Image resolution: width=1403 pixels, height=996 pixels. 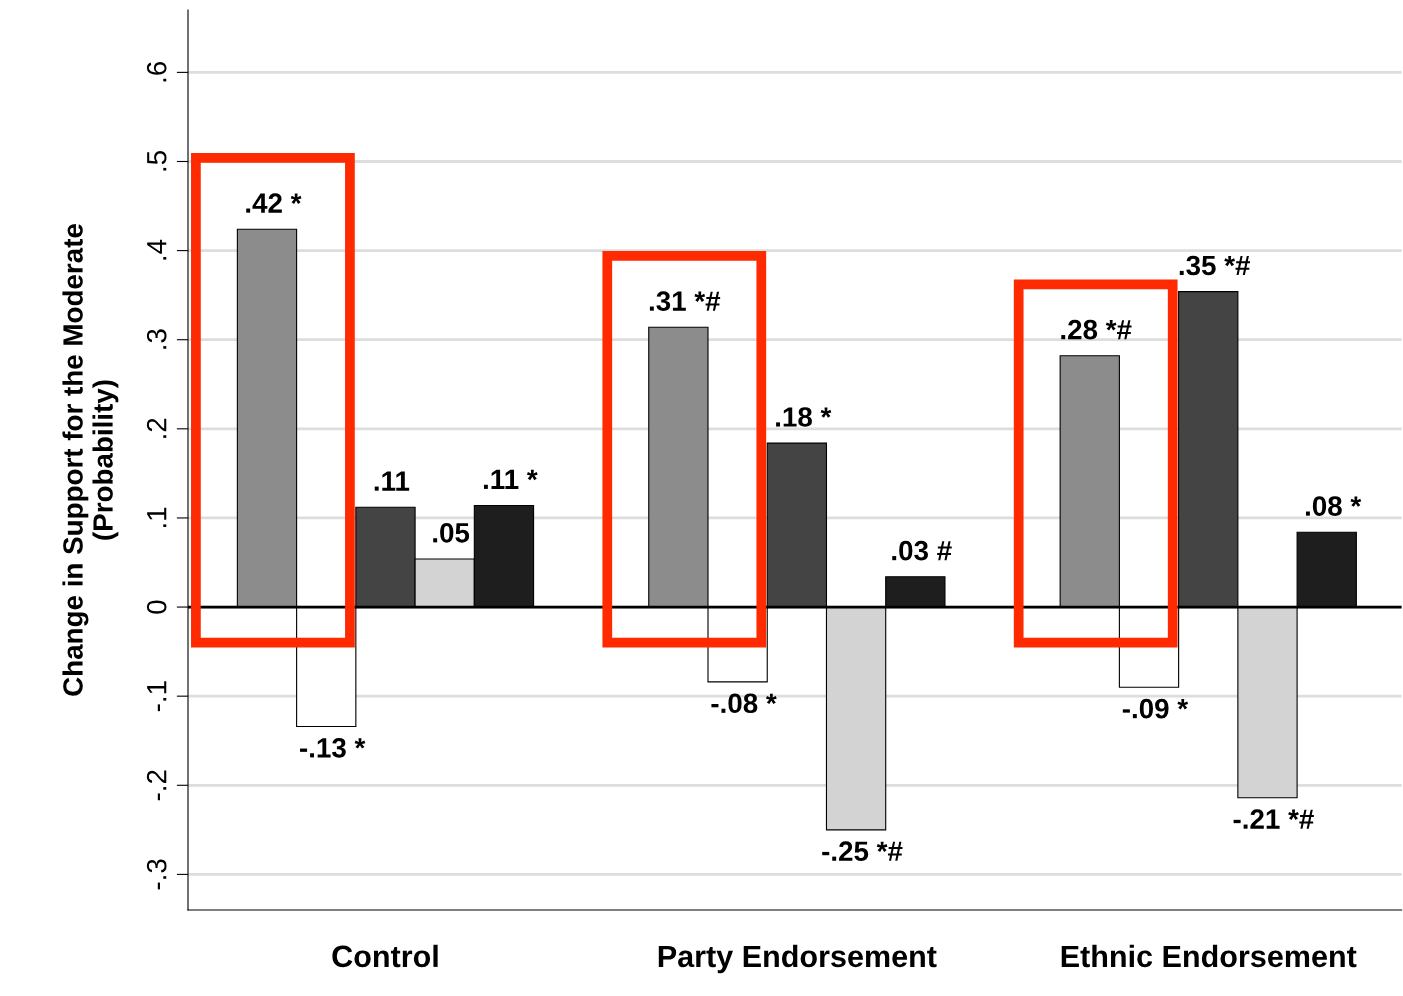 What do you see at coordinates (333, 748) in the screenshot?
I see `data-label: -.13 *` at bounding box center [333, 748].